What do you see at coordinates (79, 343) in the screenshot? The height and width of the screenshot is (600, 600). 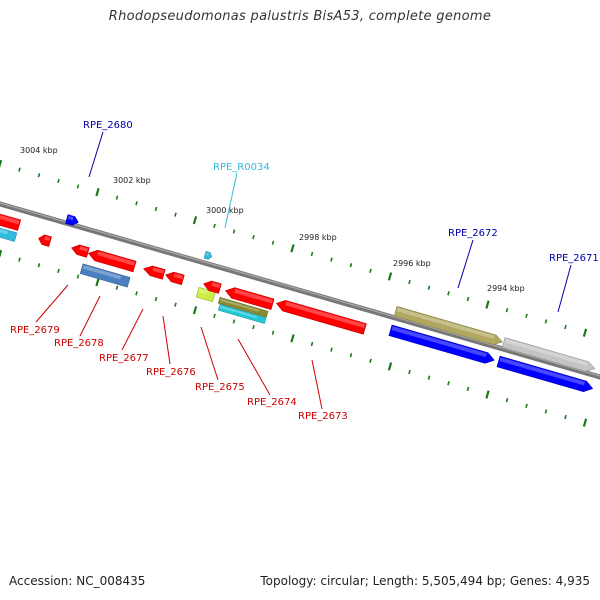 I see `gene-label-bottom: RPE_2678` at bounding box center [79, 343].